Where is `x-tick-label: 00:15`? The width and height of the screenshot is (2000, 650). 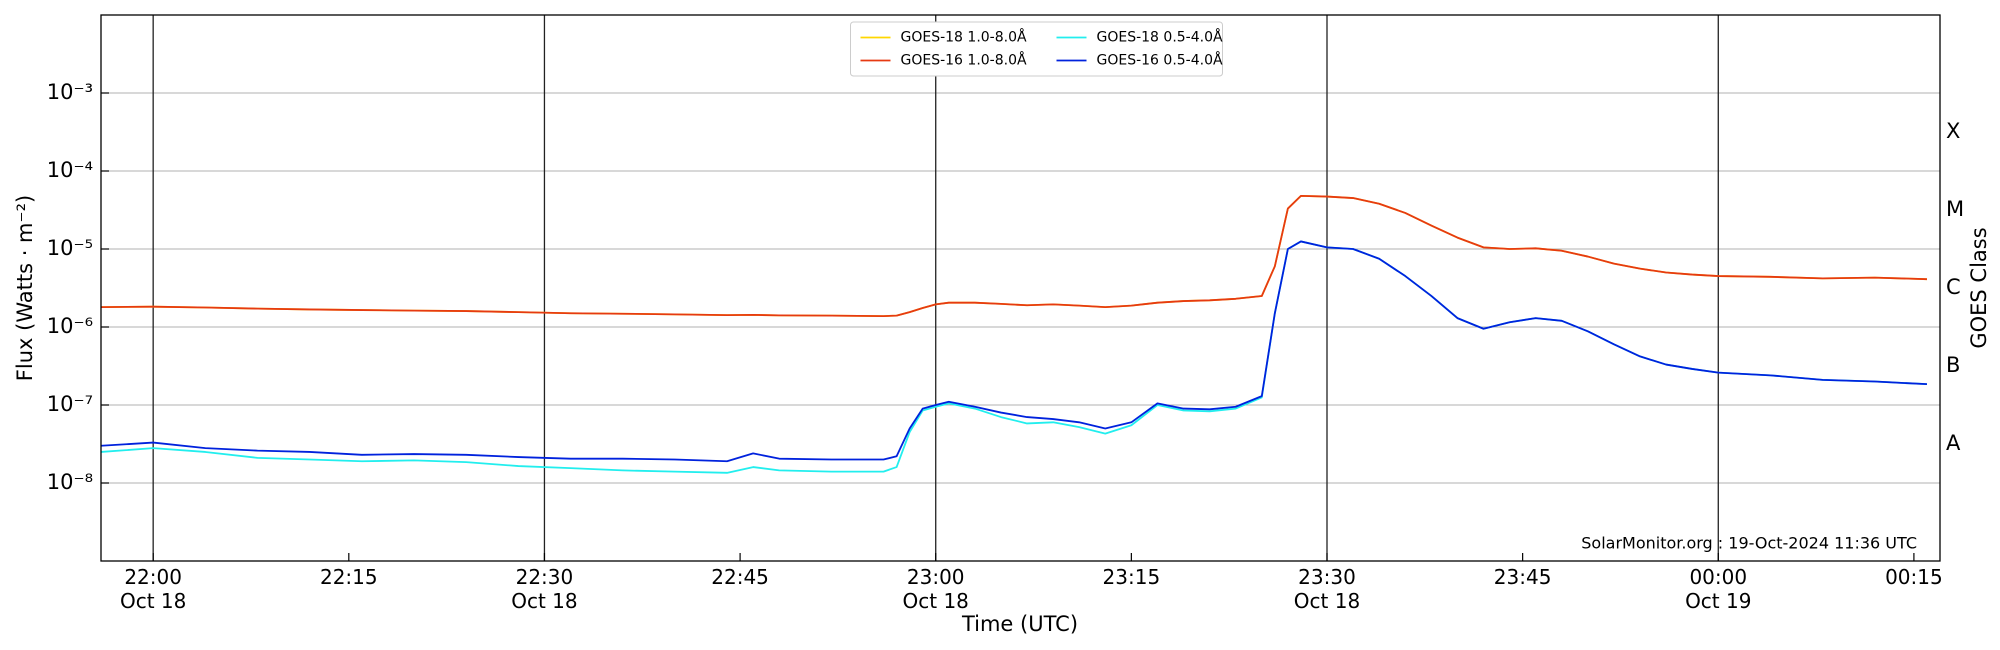 x-tick-label: 00:15 is located at coordinates (1914, 577).